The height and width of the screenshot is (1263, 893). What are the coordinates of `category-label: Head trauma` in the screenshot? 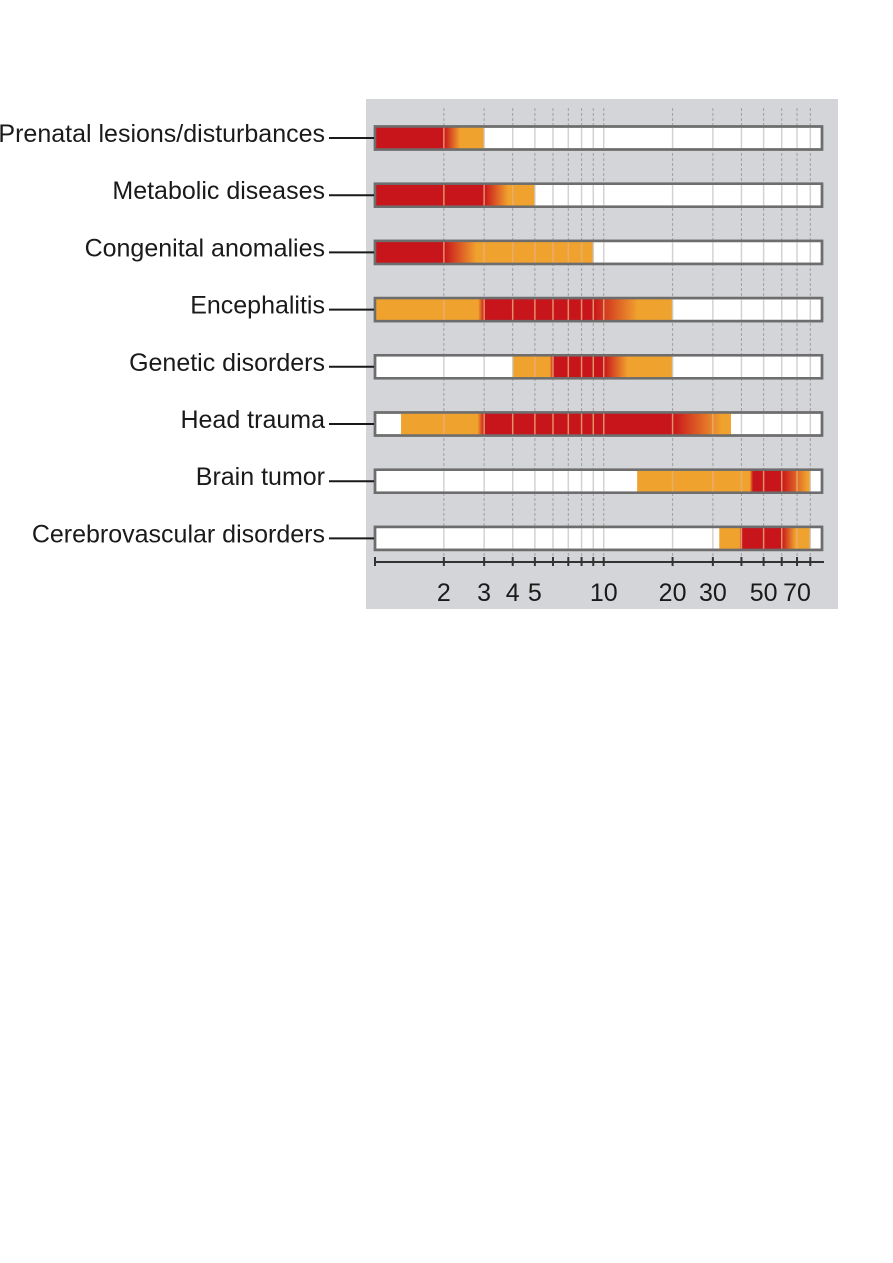 It's located at (252, 420).